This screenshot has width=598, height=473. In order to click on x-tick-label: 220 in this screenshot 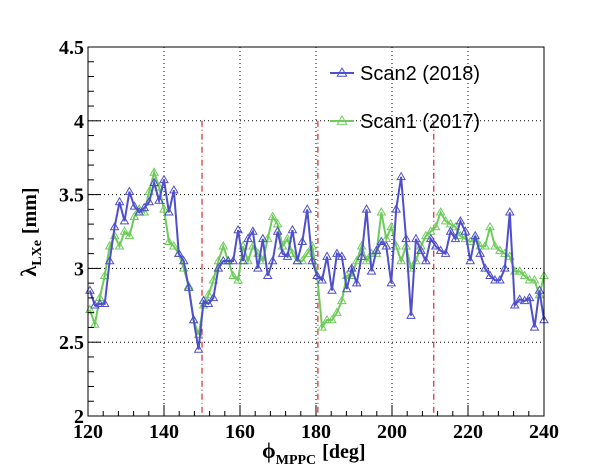, I will do `click(468, 432)`.